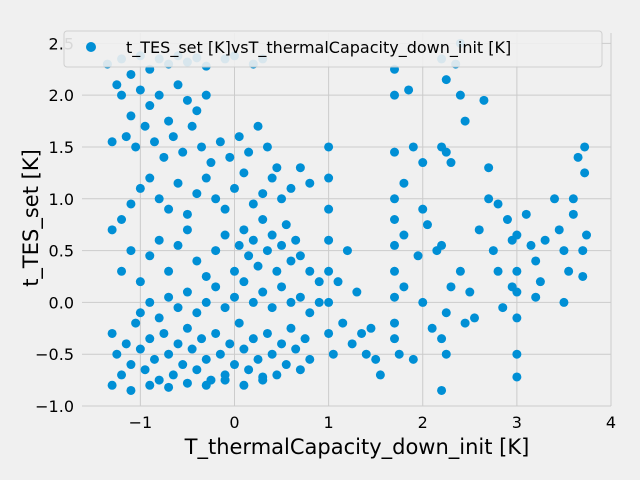  I want to click on y-tick-label: 1.5, so click(61, 147).